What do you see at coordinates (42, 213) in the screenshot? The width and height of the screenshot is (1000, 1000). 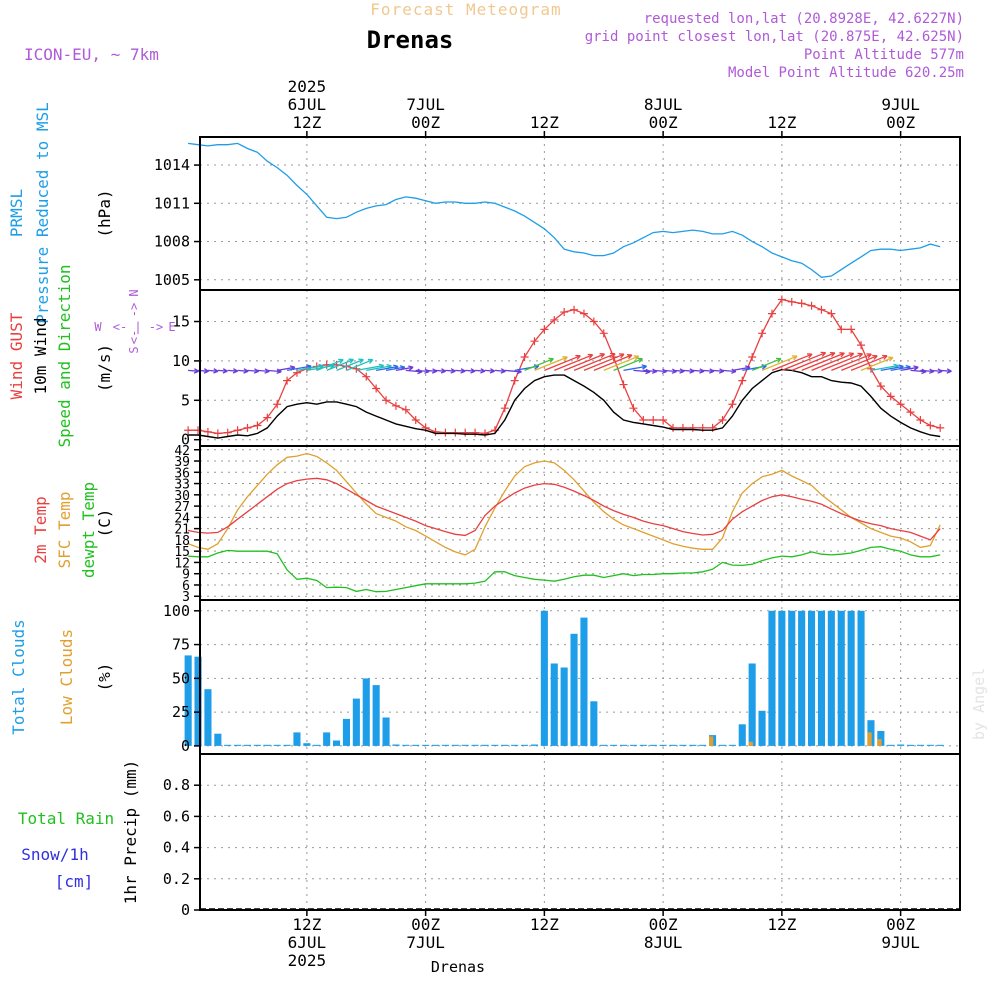 I see `panel-label-pressure: Pressure Reduced to MSL` at bounding box center [42, 213].